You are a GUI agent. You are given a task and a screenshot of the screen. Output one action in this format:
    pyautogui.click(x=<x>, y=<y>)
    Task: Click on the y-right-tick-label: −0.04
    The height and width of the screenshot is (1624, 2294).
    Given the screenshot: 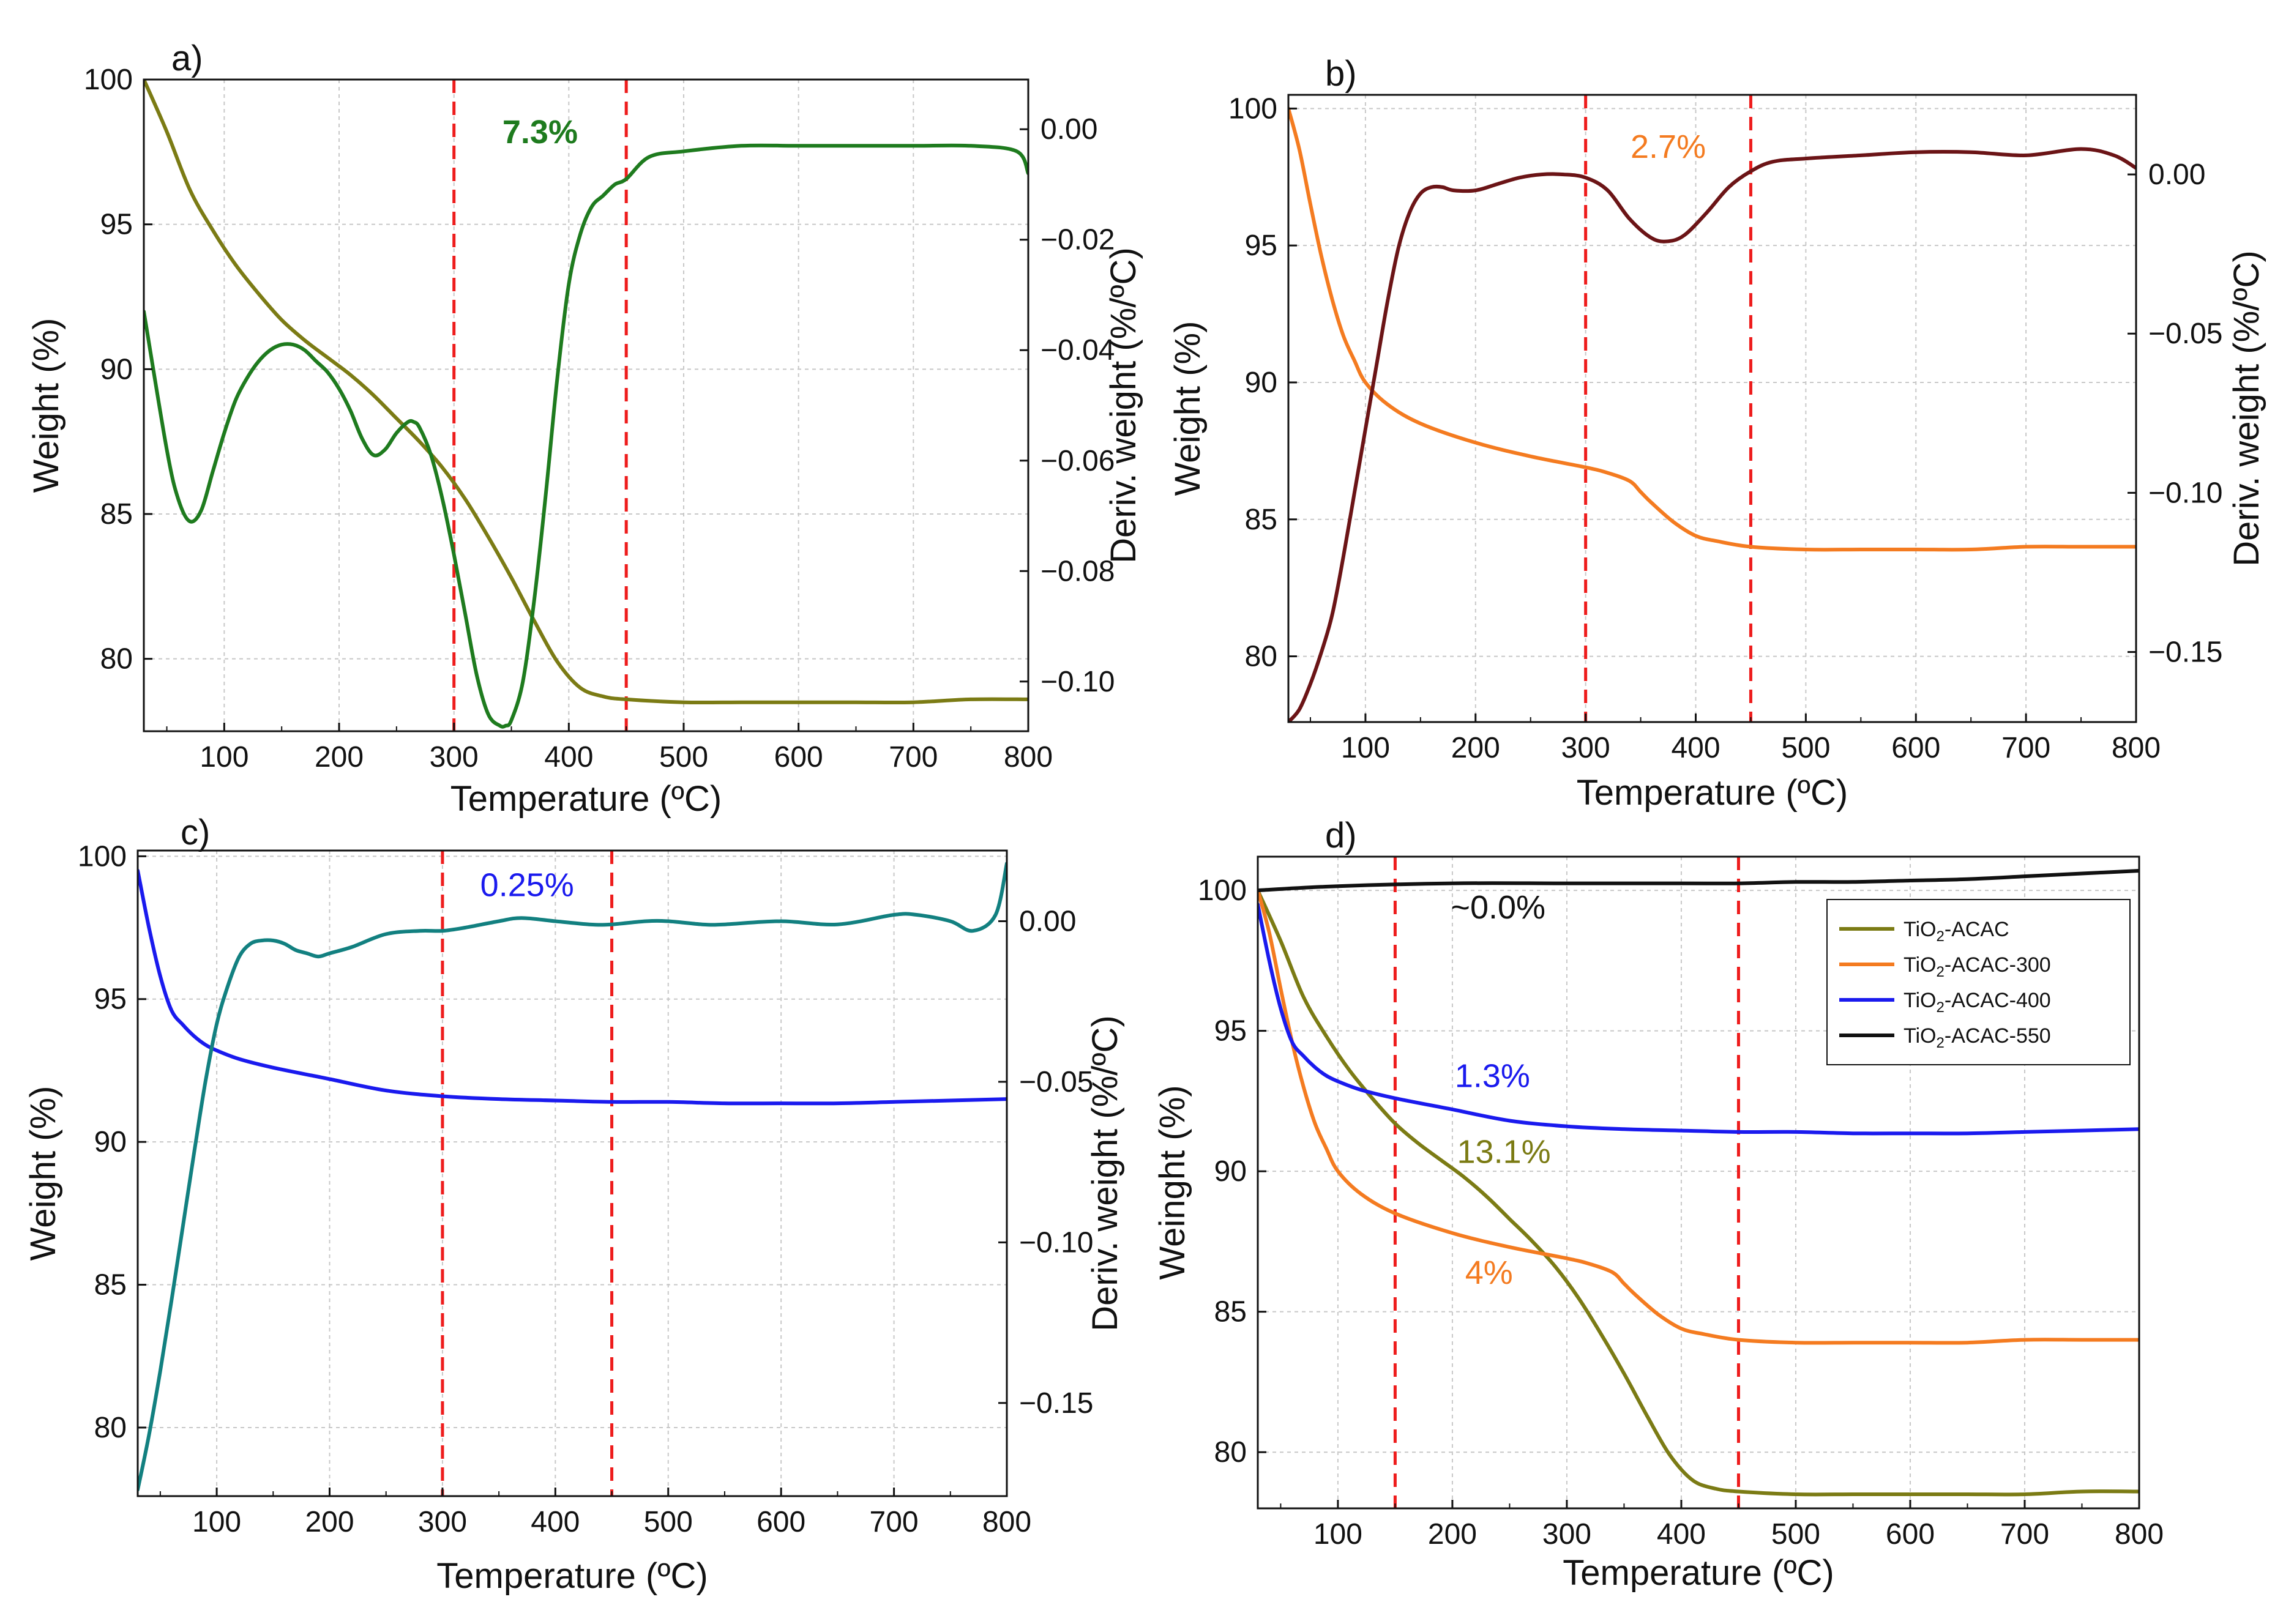 What is the action you would take?
    pyautogui.click(x=1078, y=351)
    